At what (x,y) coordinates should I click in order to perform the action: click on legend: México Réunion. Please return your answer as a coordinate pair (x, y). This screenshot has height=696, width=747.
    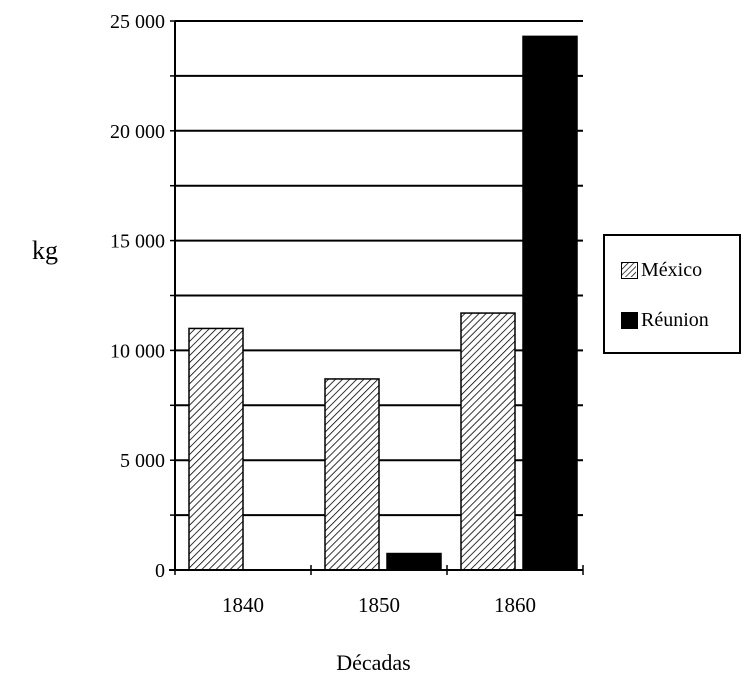
    Looking at the image, I should click on (672, 294).